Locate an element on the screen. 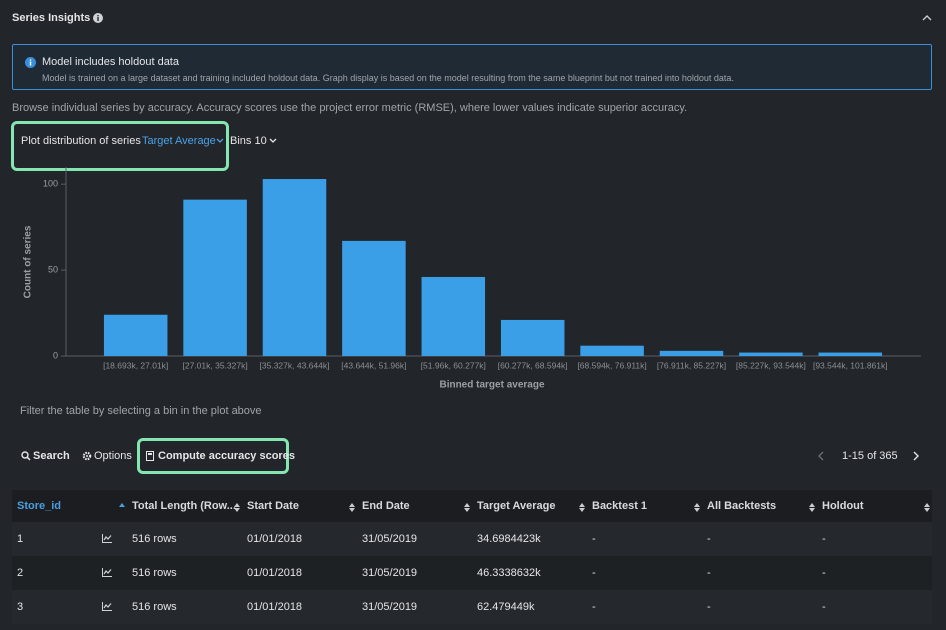  x-tick-label: [51.96k, 60.277k] is located at coordinates (453, 365).